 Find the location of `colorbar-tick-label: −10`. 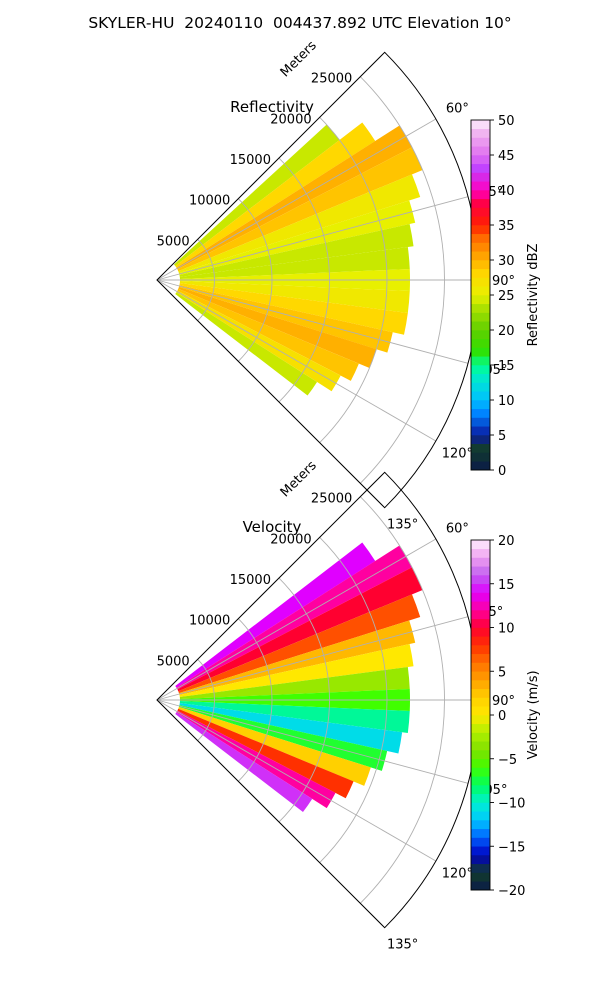

colorbar-tick-label: −10 is located at coordinates (511, 804).